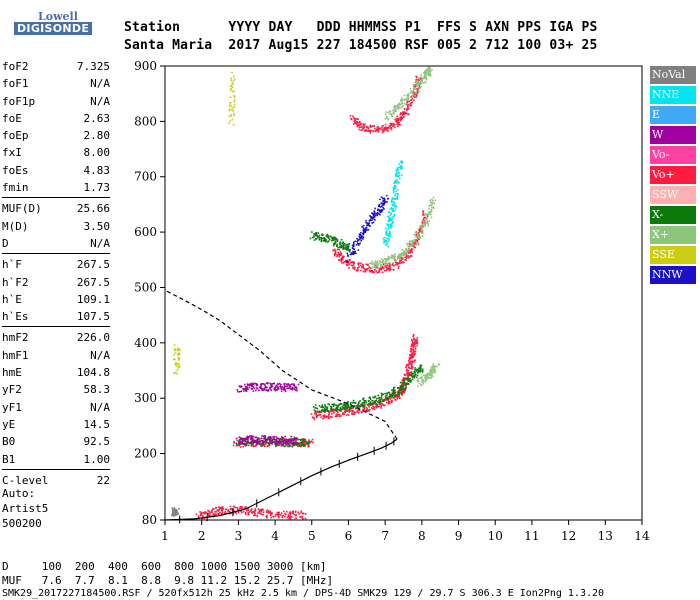  I want to click on param-value: 58.3, so click(97, 390).